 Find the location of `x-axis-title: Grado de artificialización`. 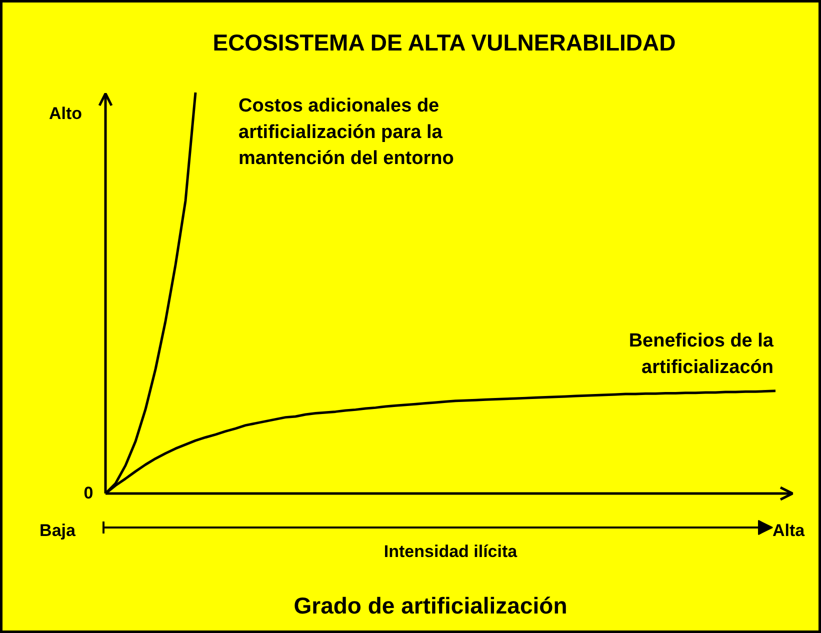

x-axis-title: Grado de artificialización is located at coordinates (431, 605).